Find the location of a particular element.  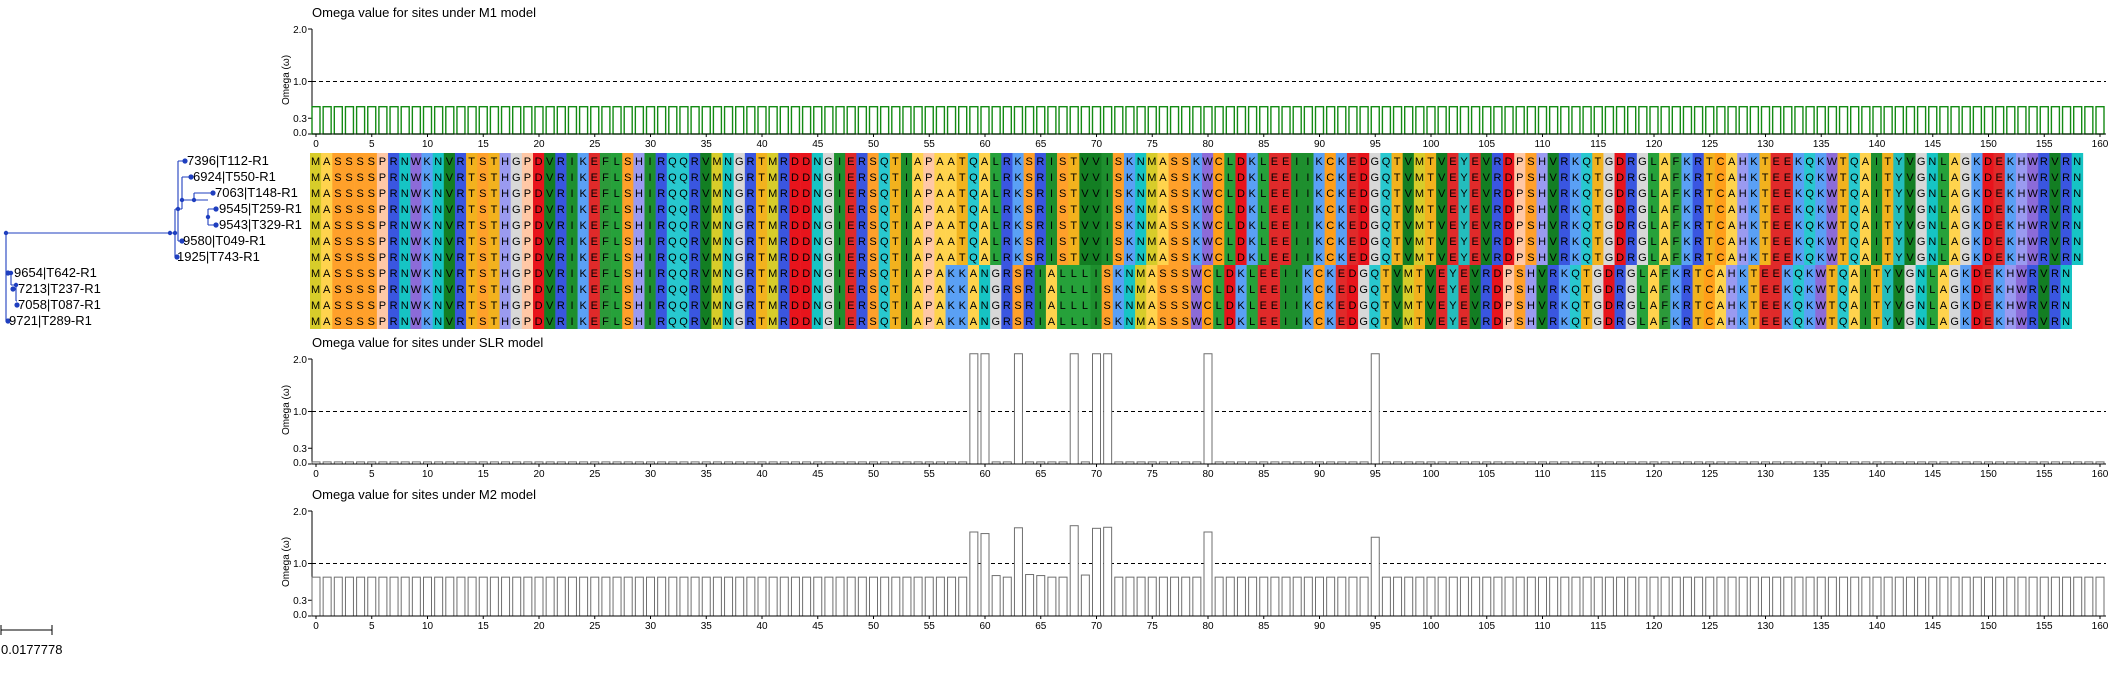

residue-letter: H is located at coordinates (1531, 322).